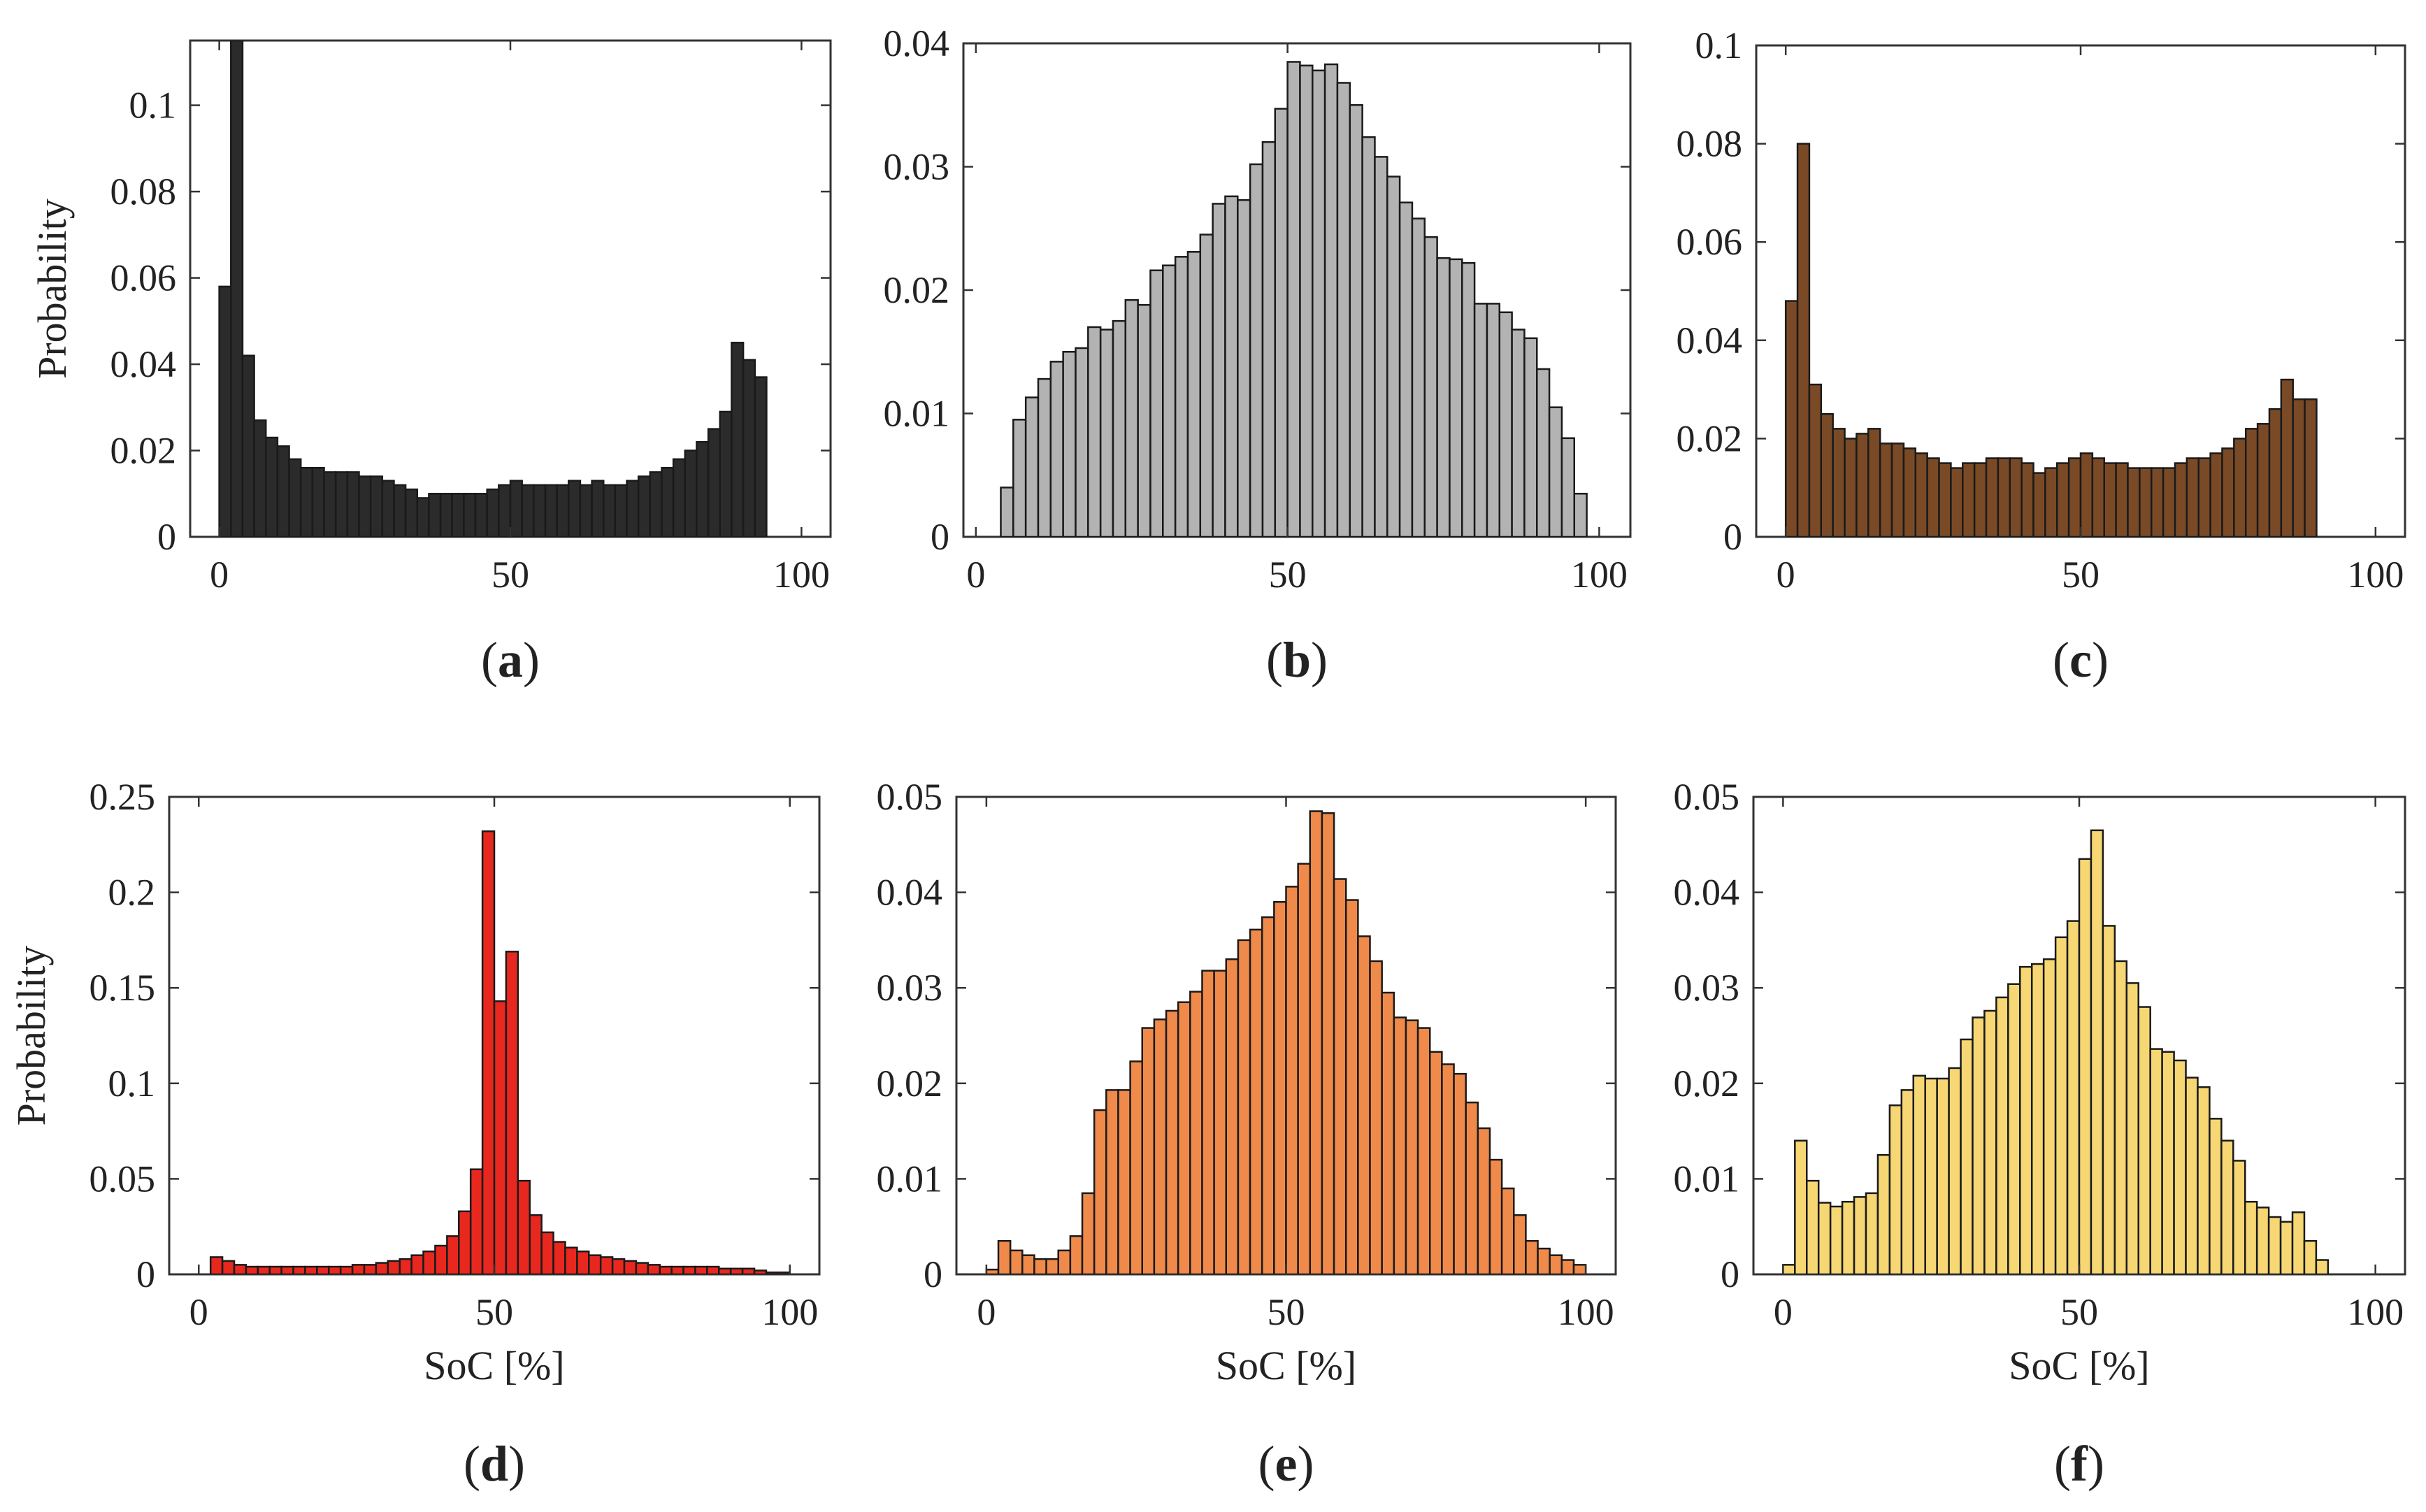 The image size is (2426, 1512). What do you see at coordinates (1730, 1274) in the screenshot?
I see `ytick-label-f-0: 0` at bounding box center [1730, 1274].